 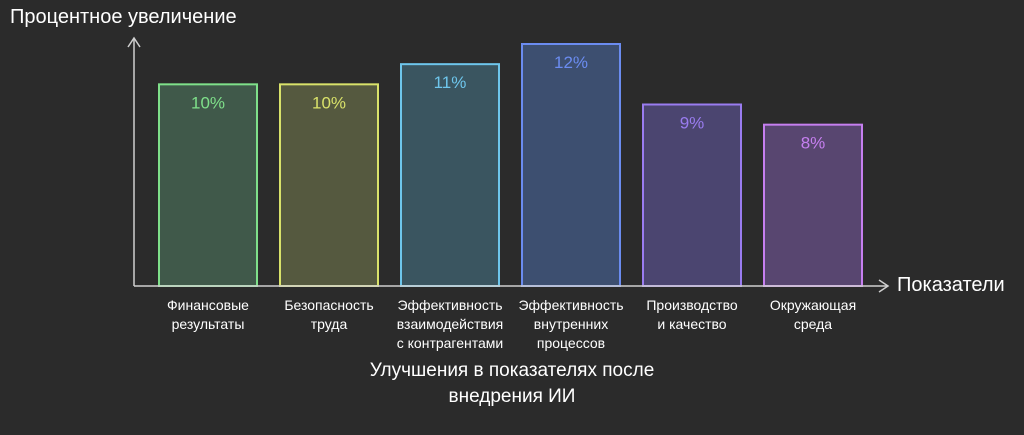 I want to click on x-axis-label: Показатели, so click(x=951, y=285).